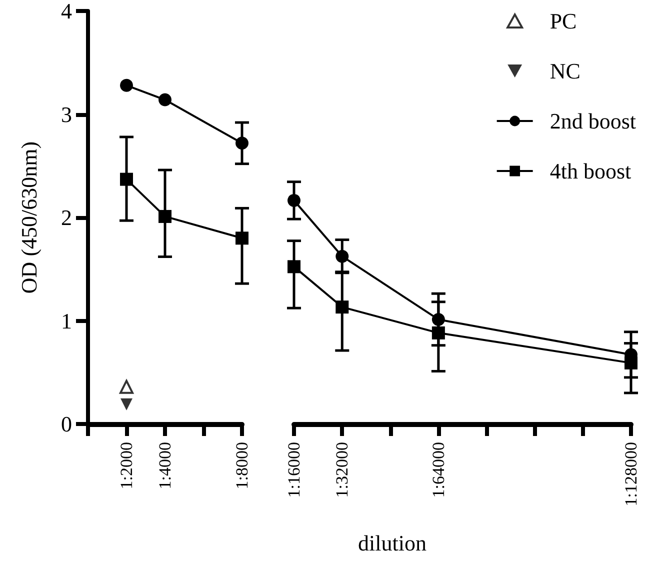  Describe the element at coordinates (565, 71) in the screenshot. I see `legend-label: NC` at that location.